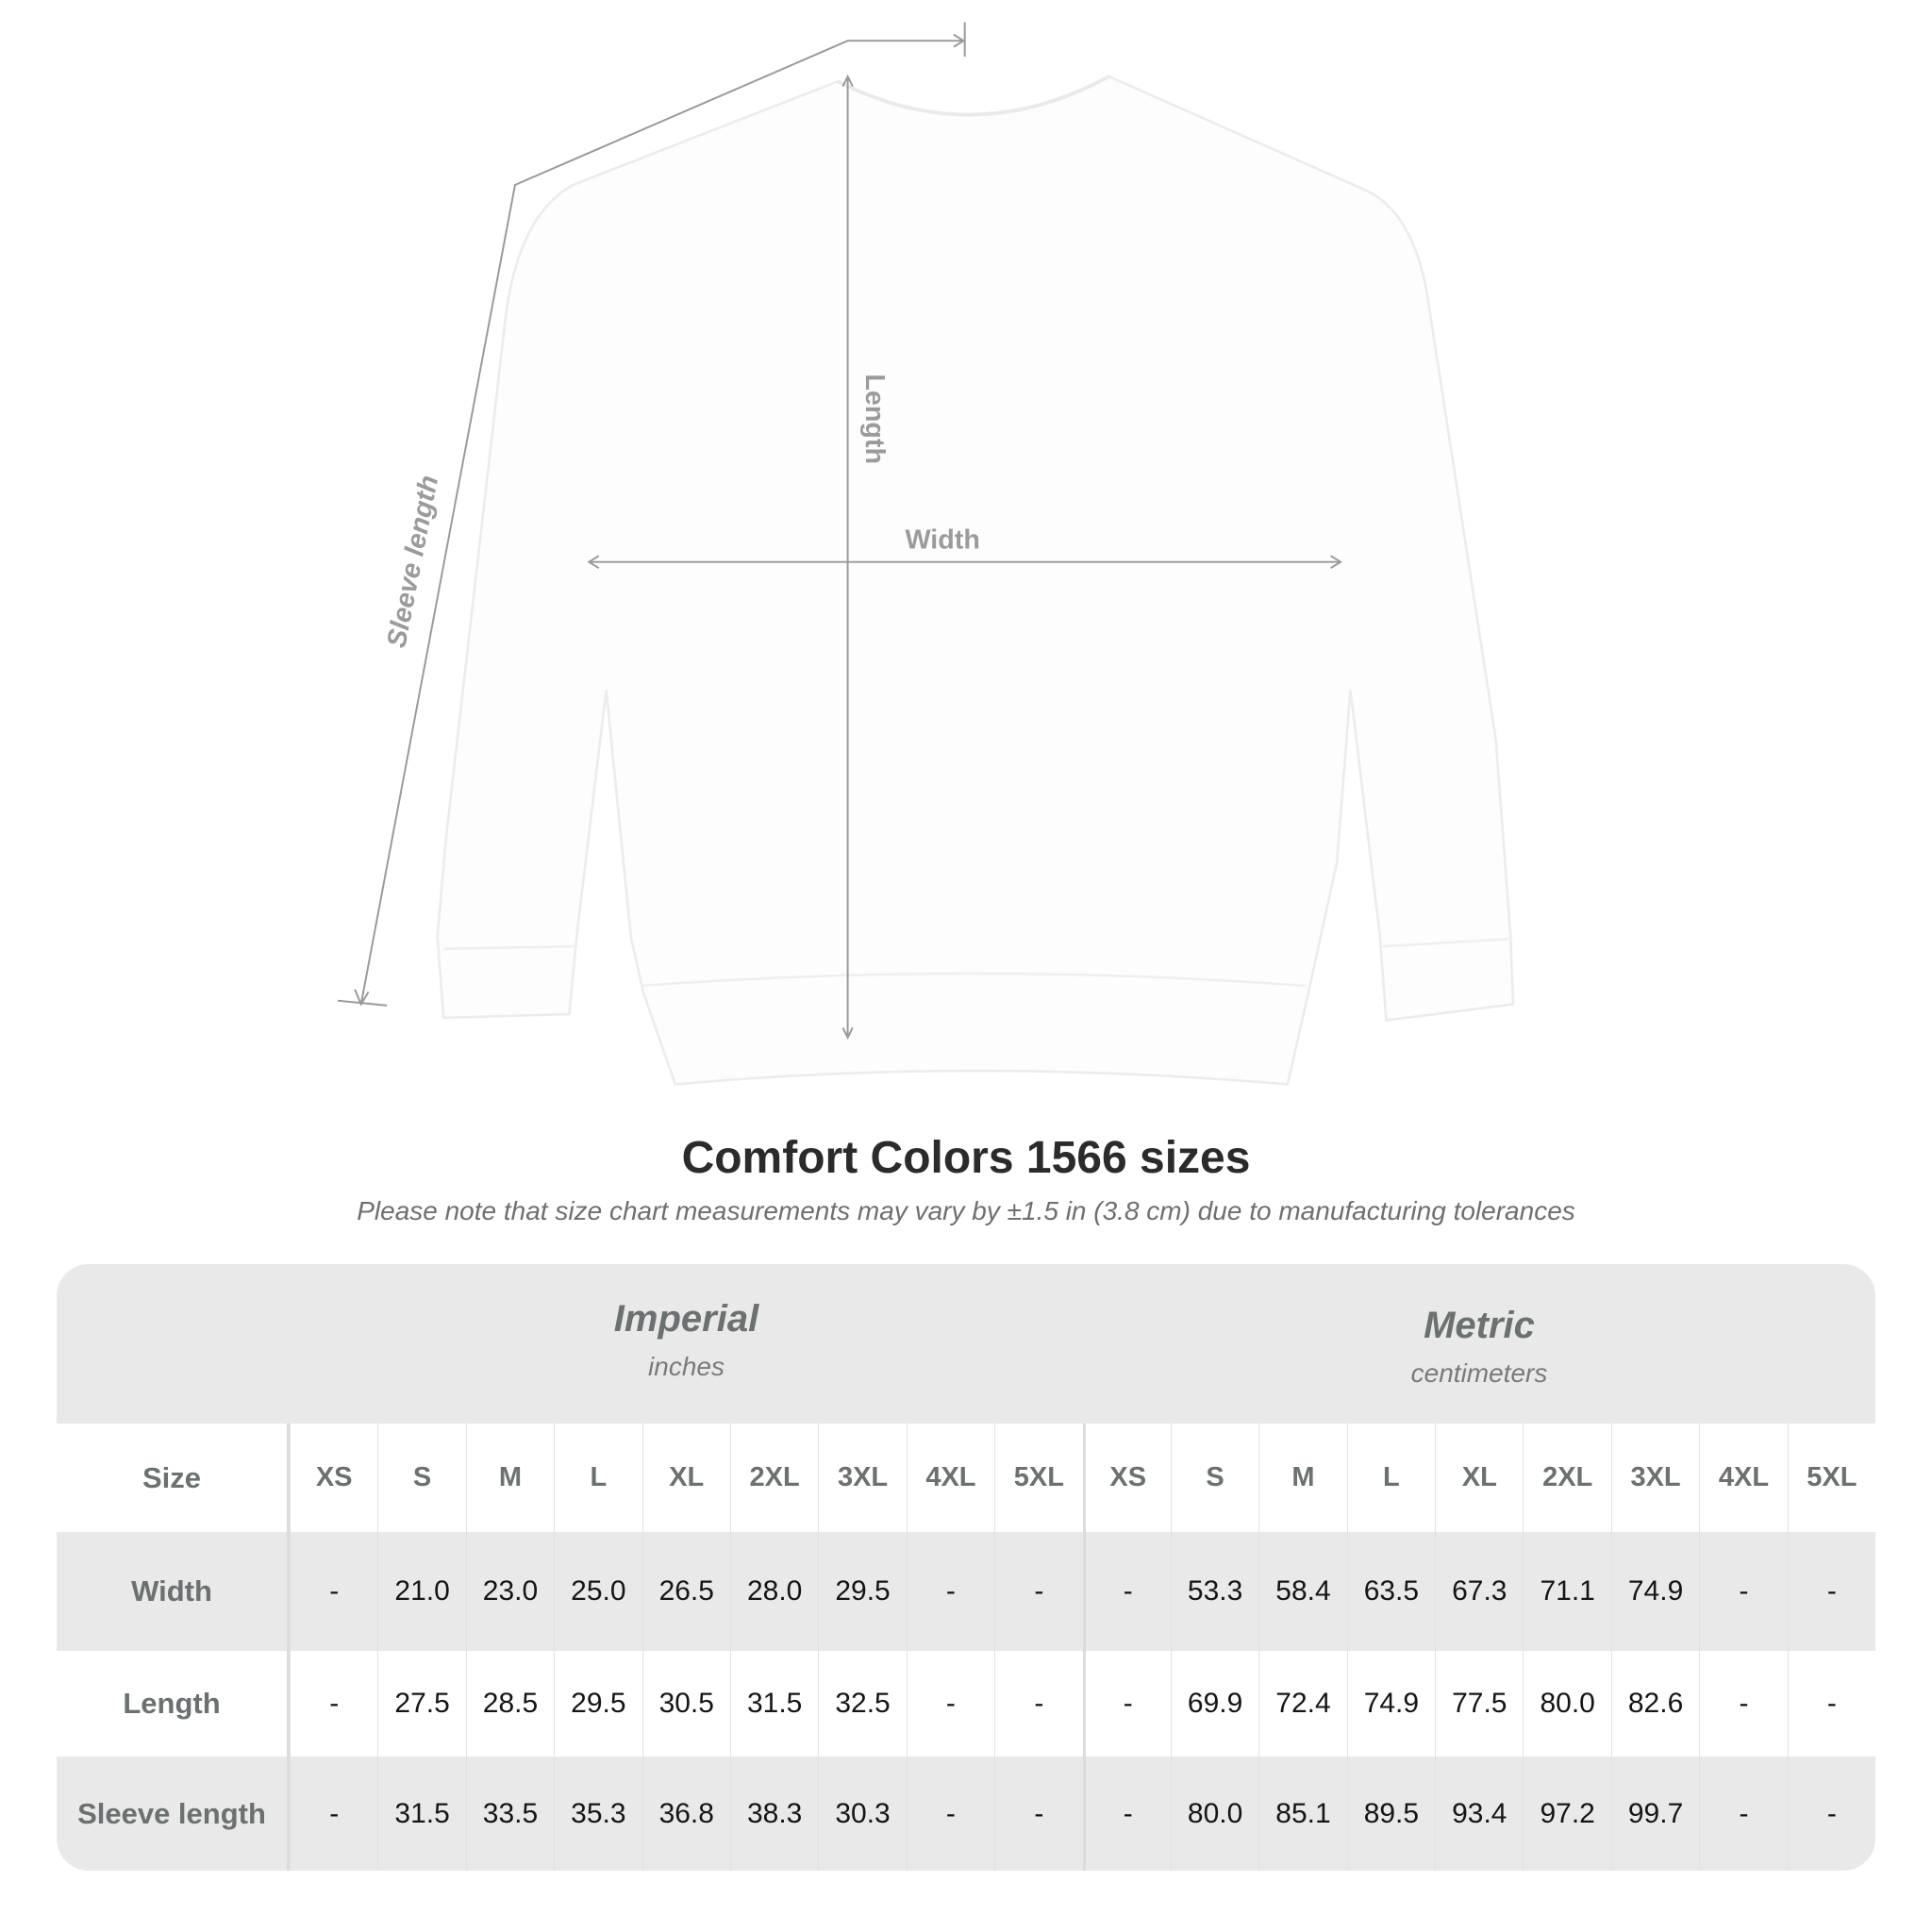 The width and height of the screenshot is (1932, 1932). What do you see at coordinates (1831, 1478) in the screenshot?
I see `metric-size-header: 5XL` at bounding box center [1831, 1478].